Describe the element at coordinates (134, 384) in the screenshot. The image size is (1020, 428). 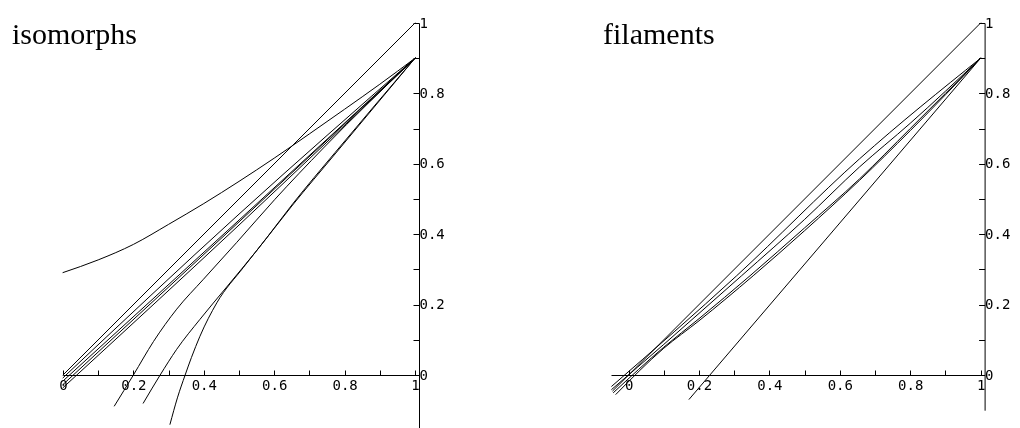
I see `x-tick-label: 0.2` at that location.